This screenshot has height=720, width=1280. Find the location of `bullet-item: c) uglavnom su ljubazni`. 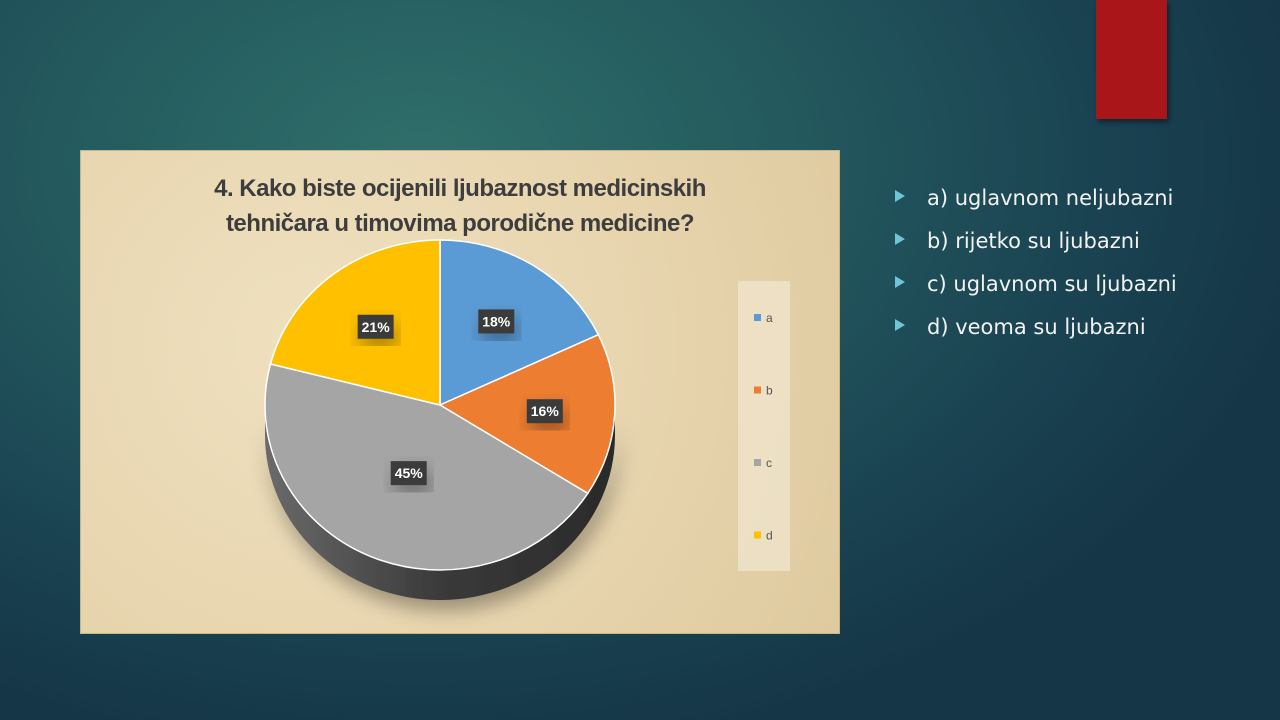

bullet-item: c) uglavnom su ljubazni is located at coordinates (1036, 283).